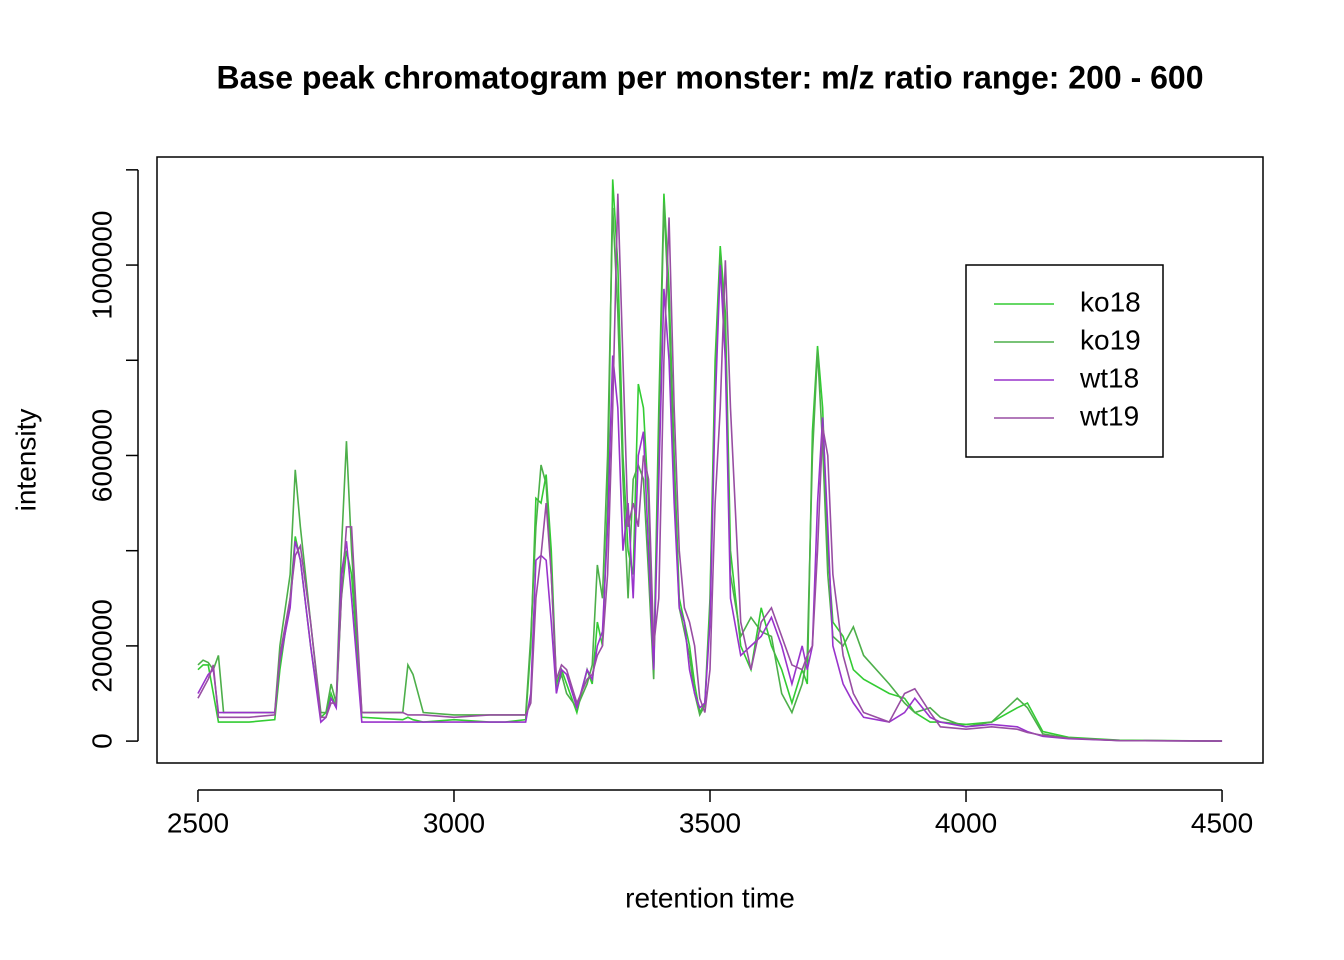 This screenshot has width=1344, height=960. What do you see at coordinates (101, 265) in the screenshot?
I see `y-tick-label: 1000000` at bounding box center [101, 265].